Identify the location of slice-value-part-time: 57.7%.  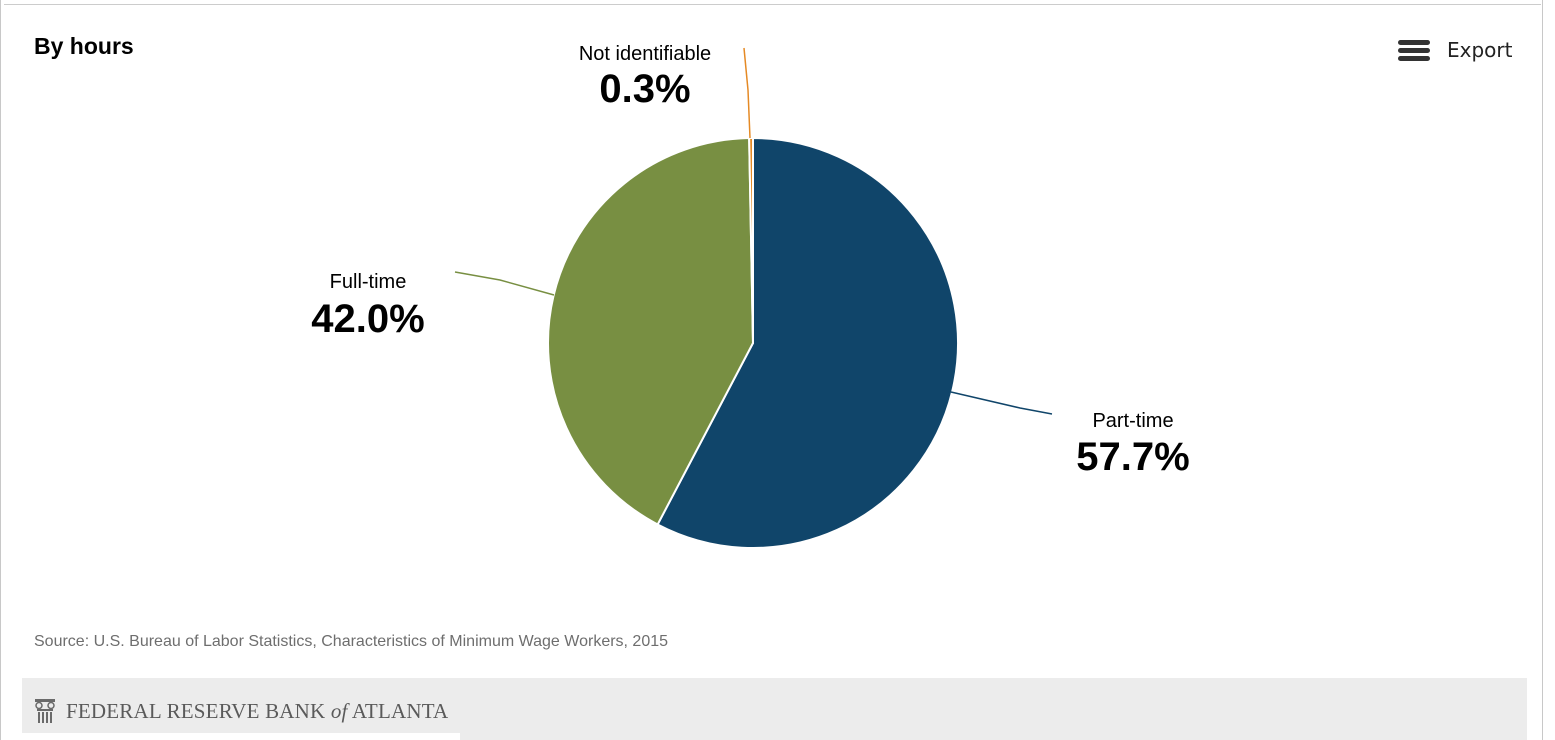
(1132, 457).